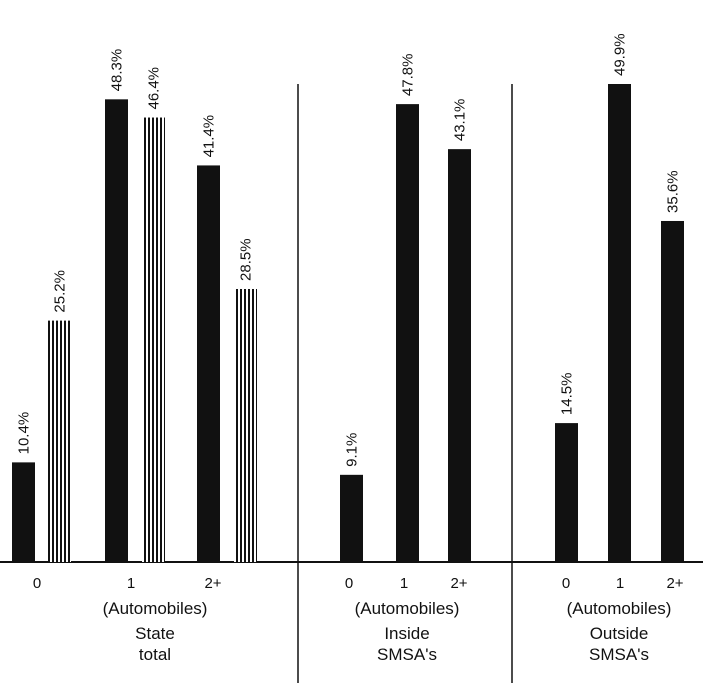 Image resolution: width=703 pixels, height=683 pixels. What do you see at coordinates (154, 88) in the screenshot?
I see `data-label: 46.4%` at bounding box center [154, 88].